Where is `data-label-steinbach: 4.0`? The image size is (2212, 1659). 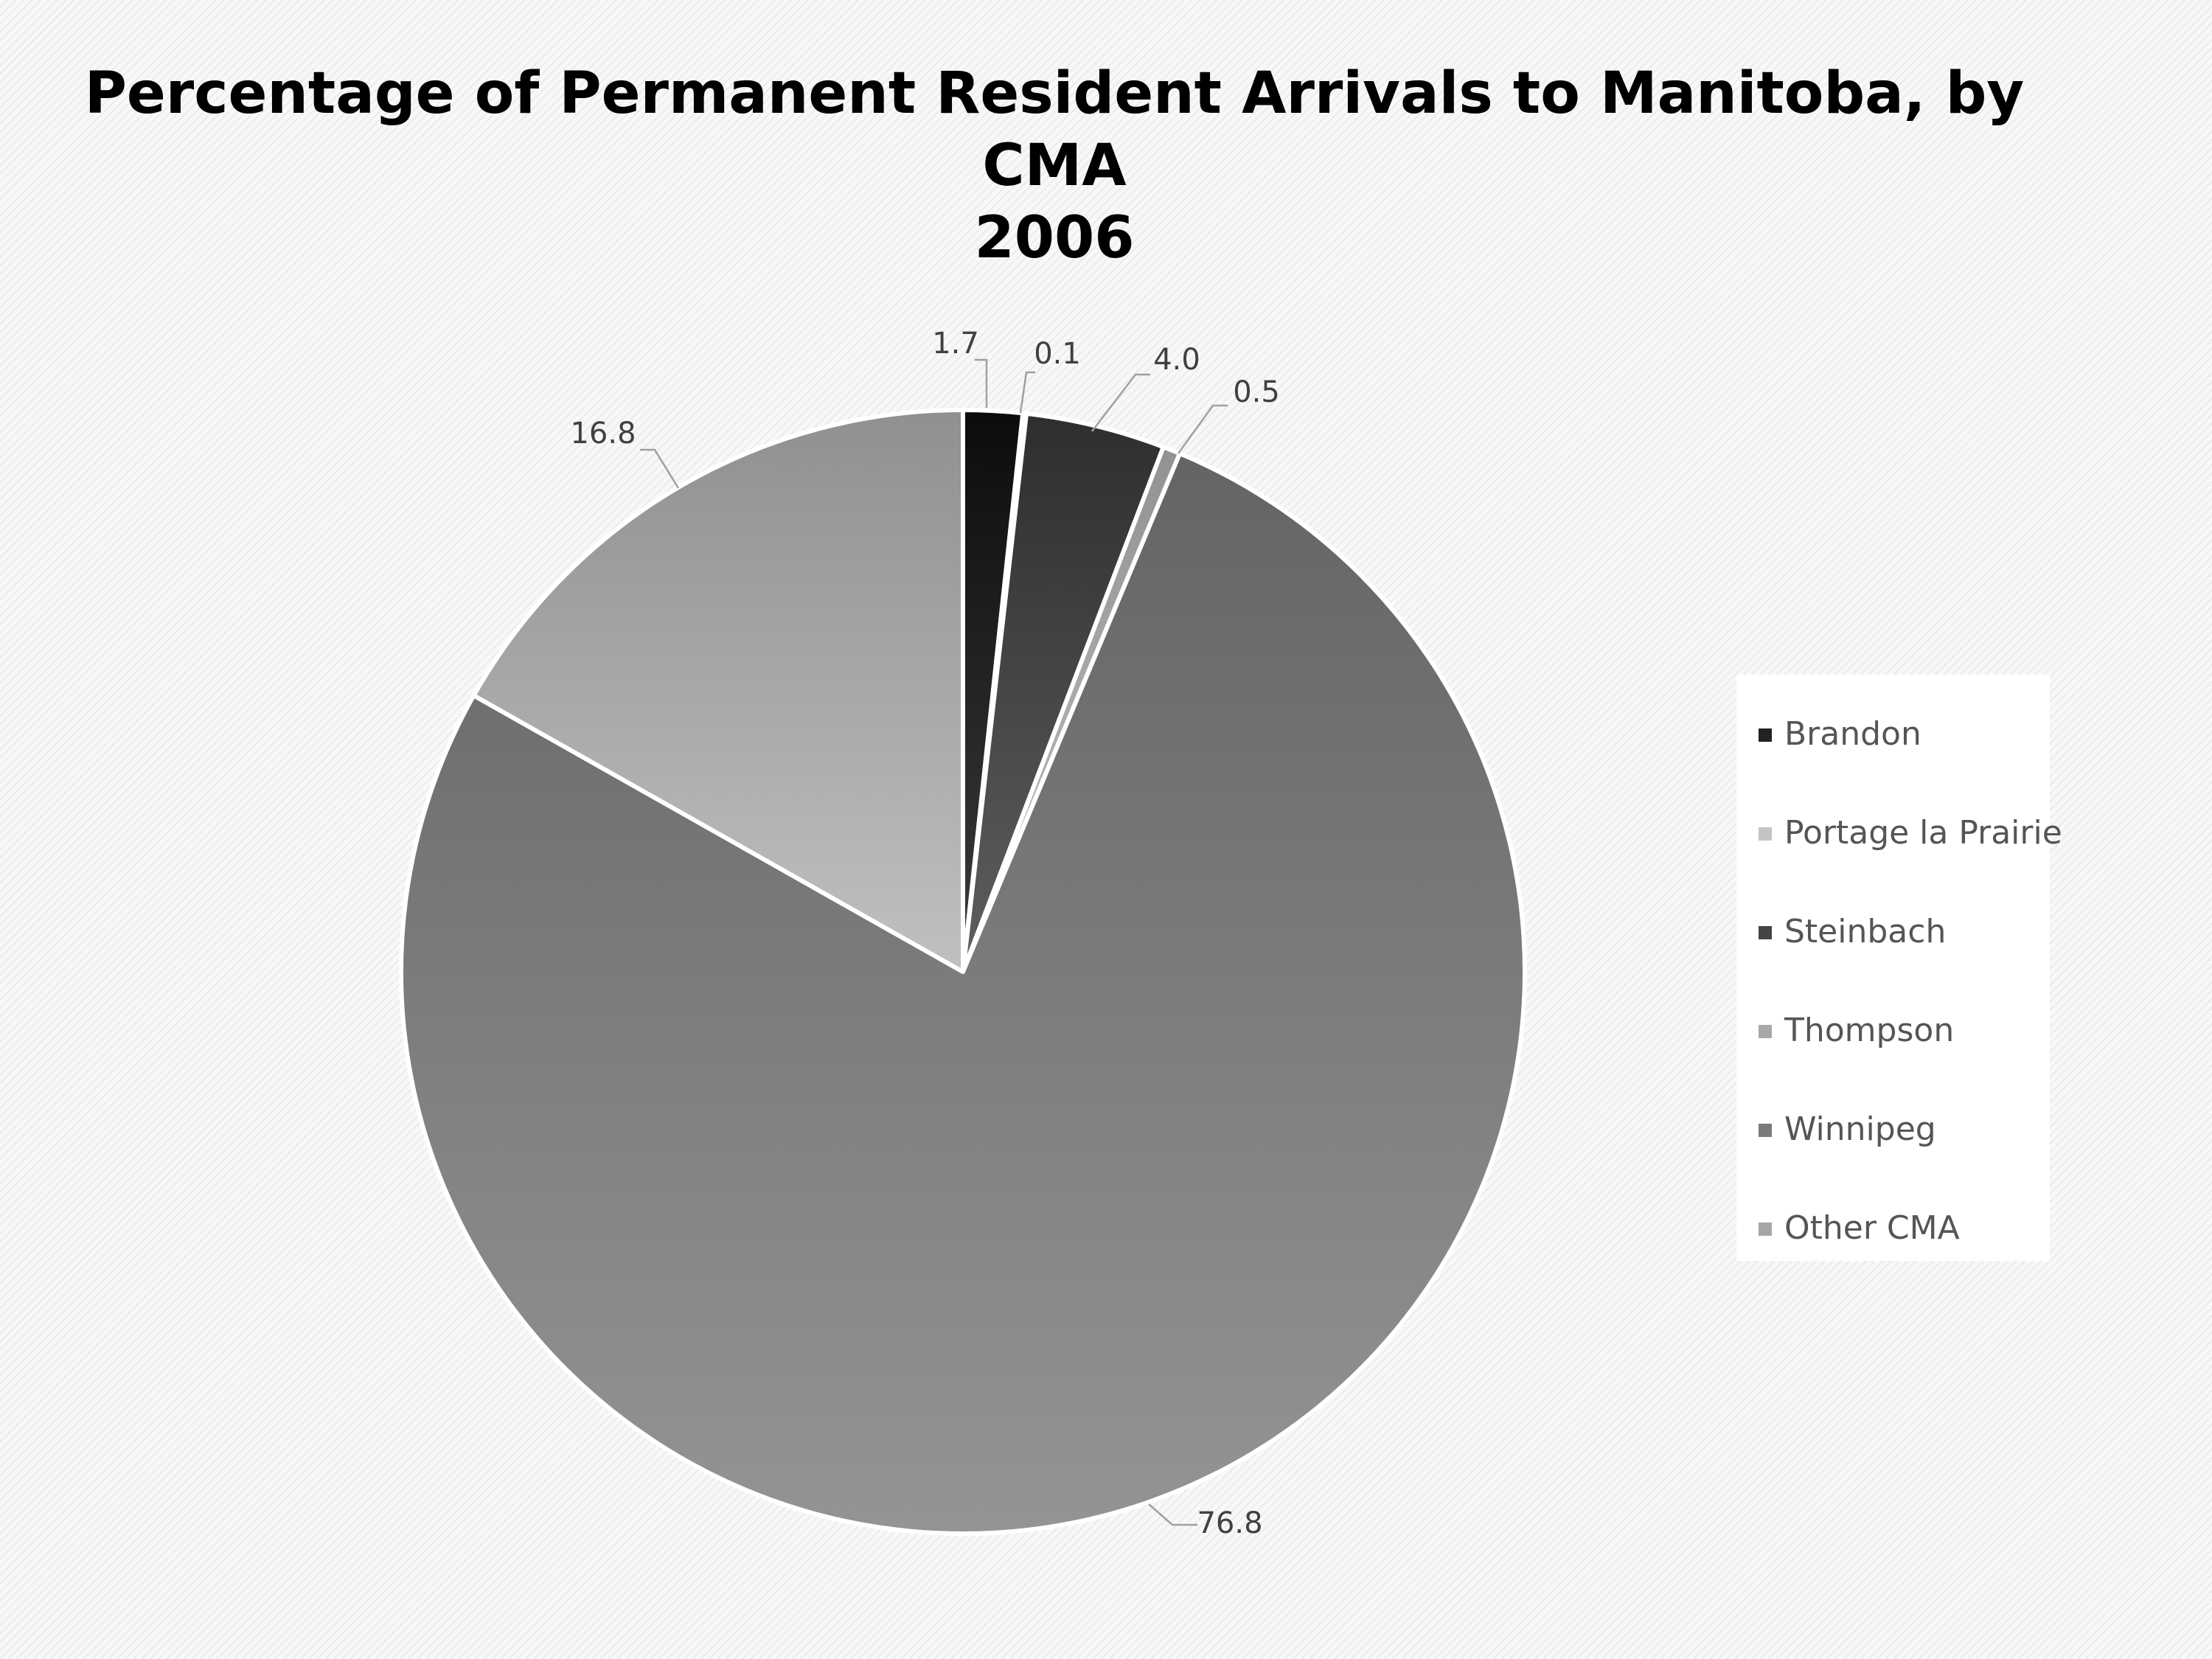 data-label-steinbach: 4.0 is located at coordinates (1176, 360).